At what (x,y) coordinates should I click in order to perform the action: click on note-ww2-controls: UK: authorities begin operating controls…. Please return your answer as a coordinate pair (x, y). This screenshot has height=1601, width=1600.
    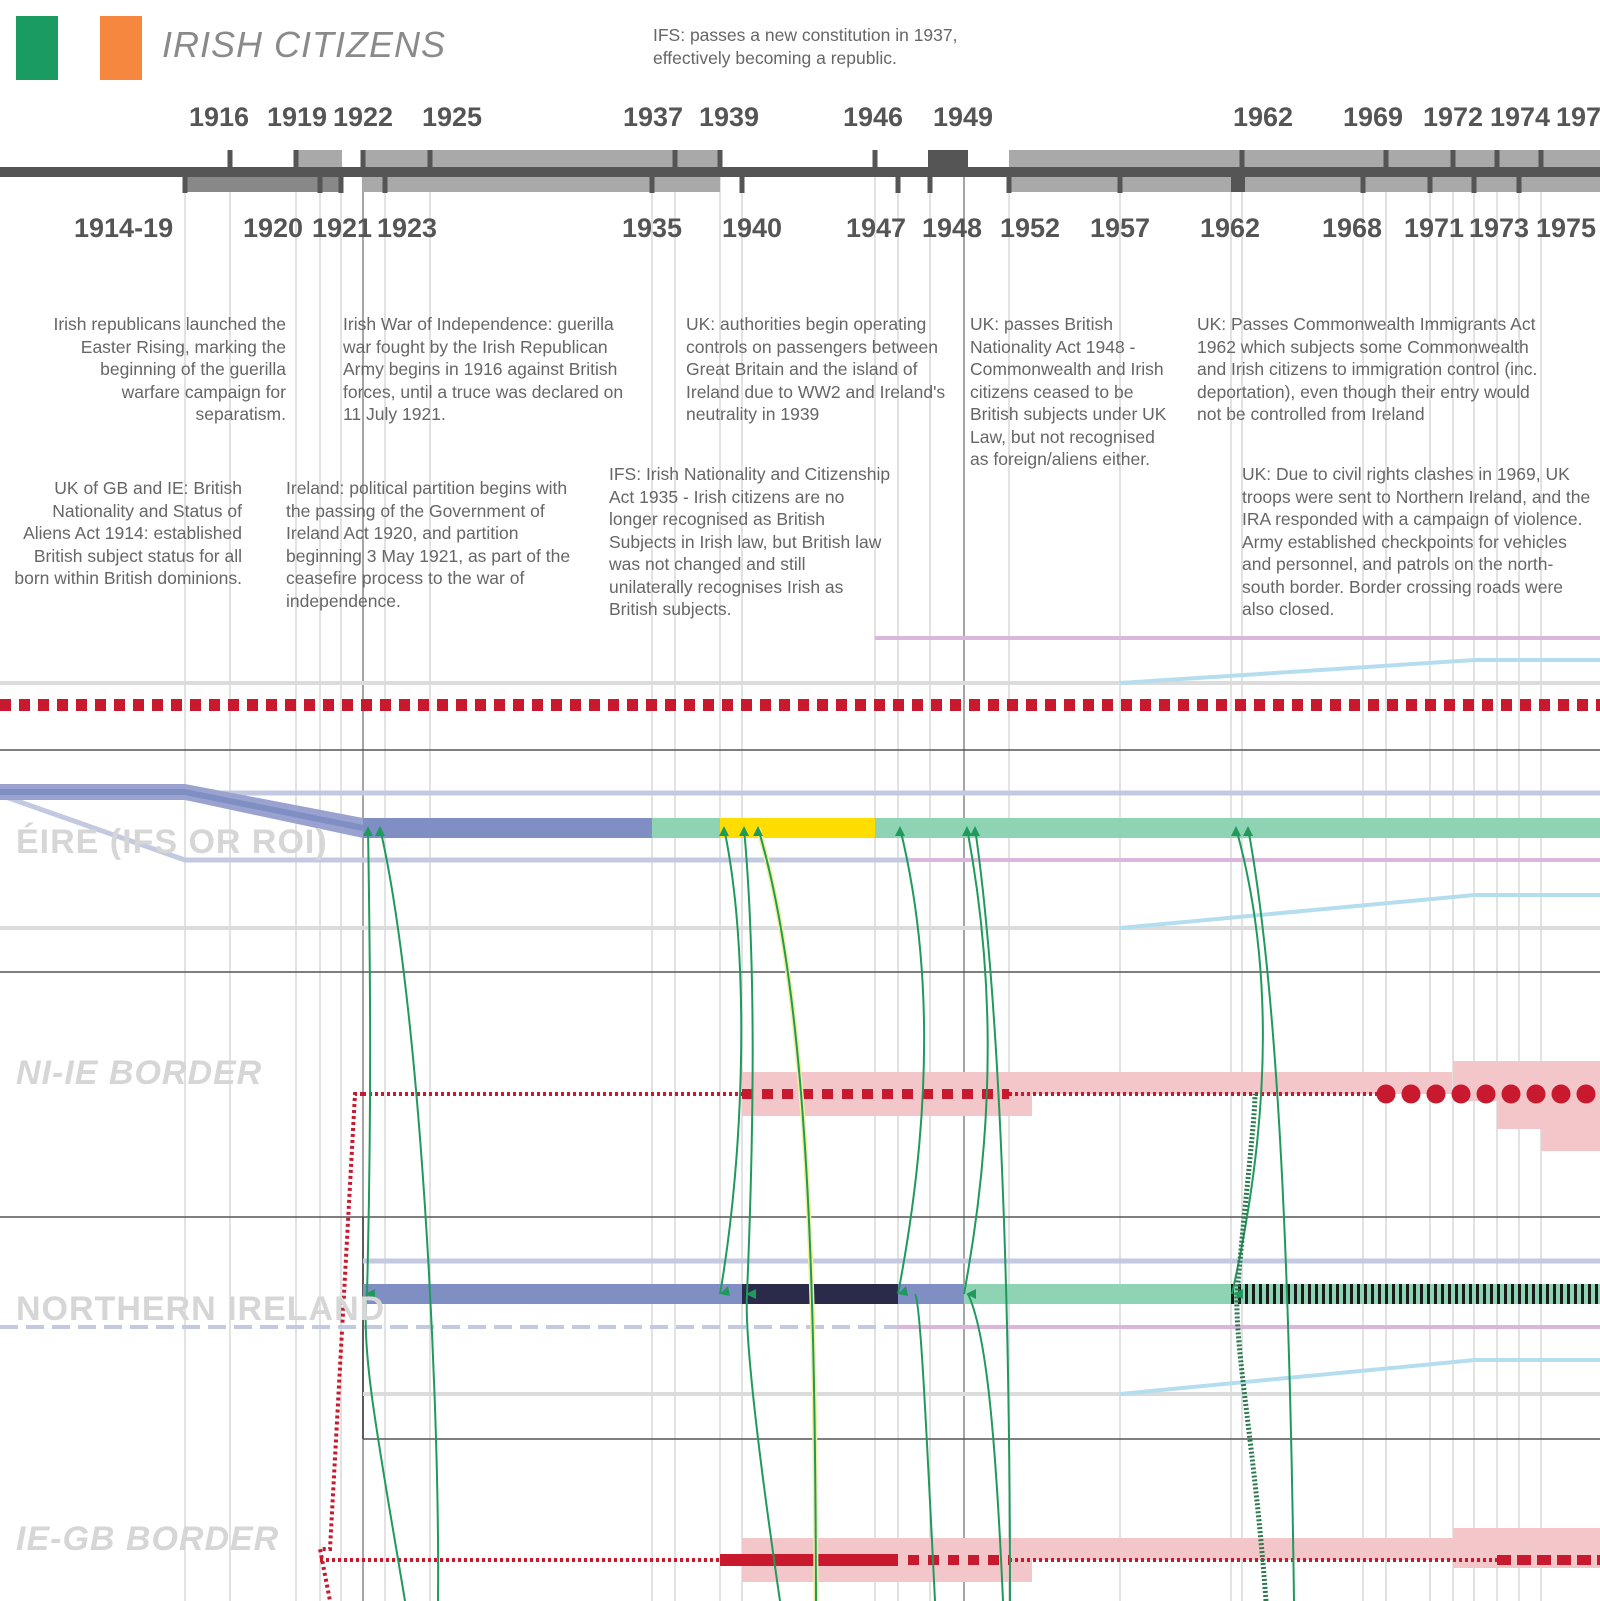
    Looking at the image, I should click on (816, 369).